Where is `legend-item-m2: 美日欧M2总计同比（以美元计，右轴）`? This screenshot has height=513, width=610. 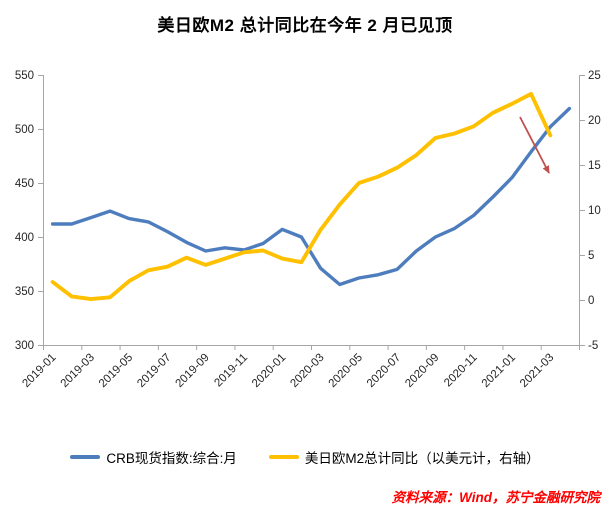
legend-item-m2: 美日欧M2总计同比（以美元计，右轴） is located at coordinates (404, 457).